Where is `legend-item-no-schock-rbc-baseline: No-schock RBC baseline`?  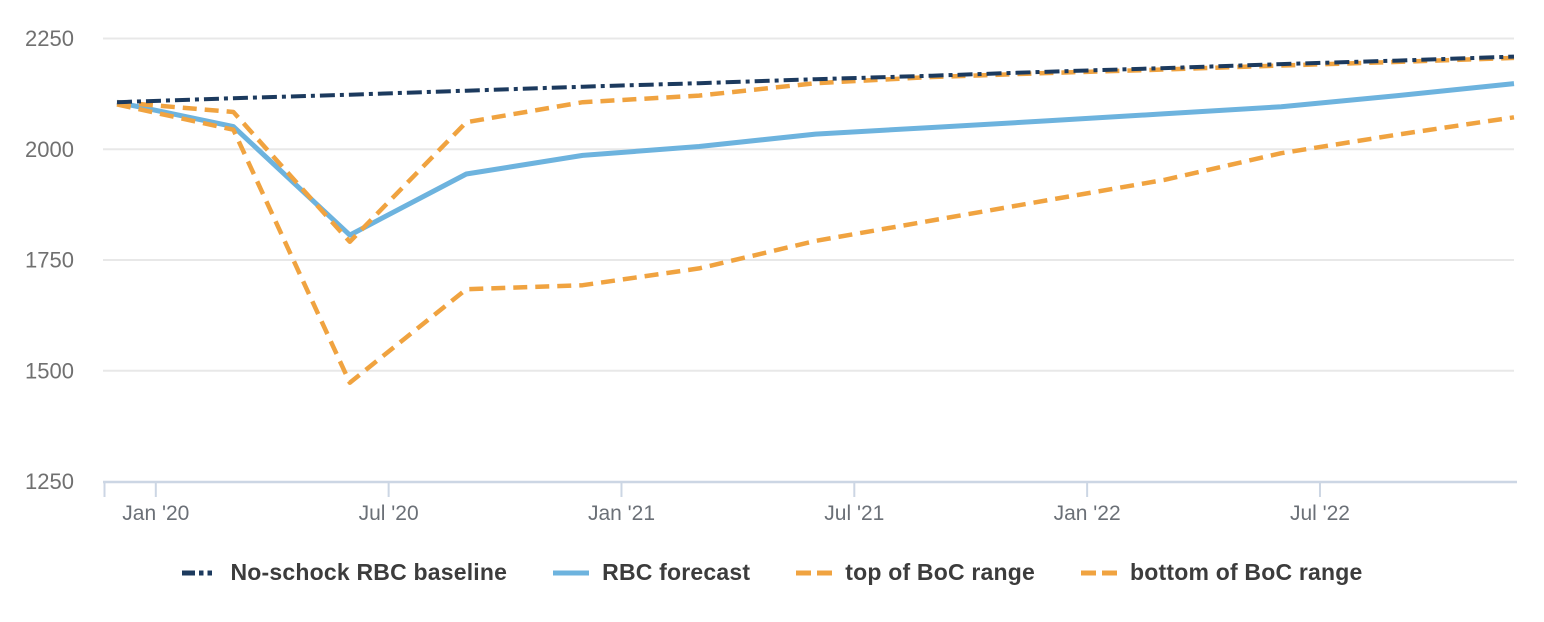
legend-item-no-schock-rbc-baseline: No-schock RBC baseline is located at coordinates (344, 572).